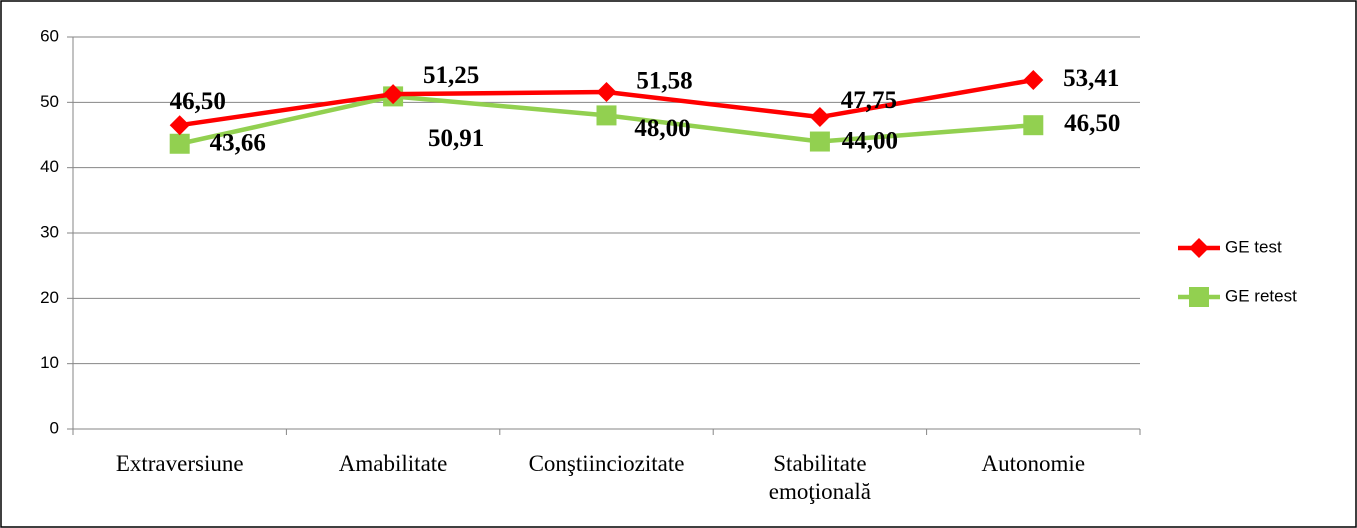  What do you see at coordinates (664, 81) in the screenshot?
I see `value-label: 51,58` at bounding box center [664, 81].